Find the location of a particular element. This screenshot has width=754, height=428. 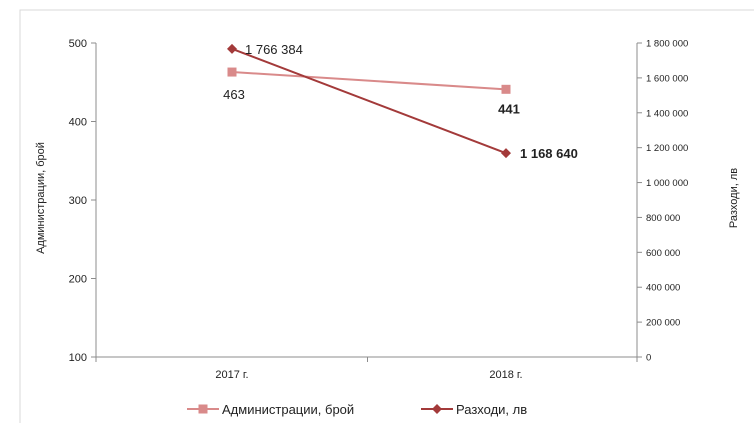

series-lines is located at coordinates (369, 101).